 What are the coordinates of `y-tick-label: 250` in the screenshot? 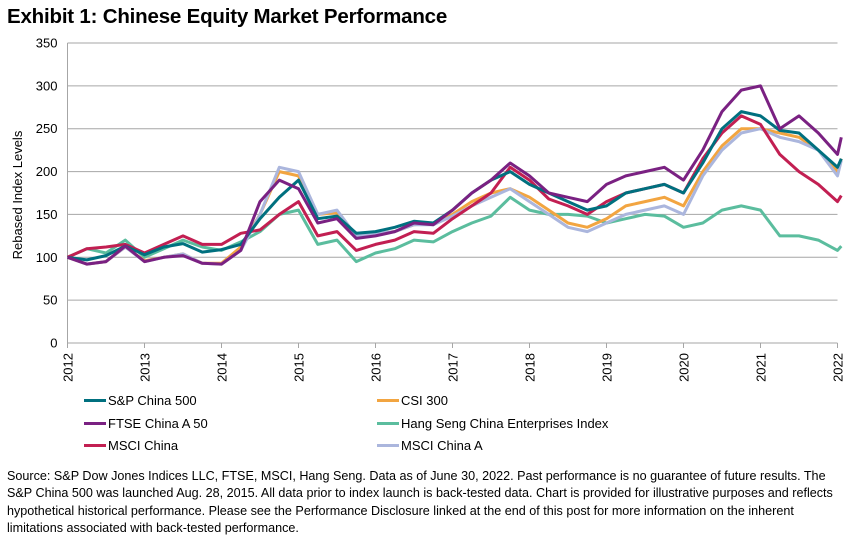 It's located at (47, 128).